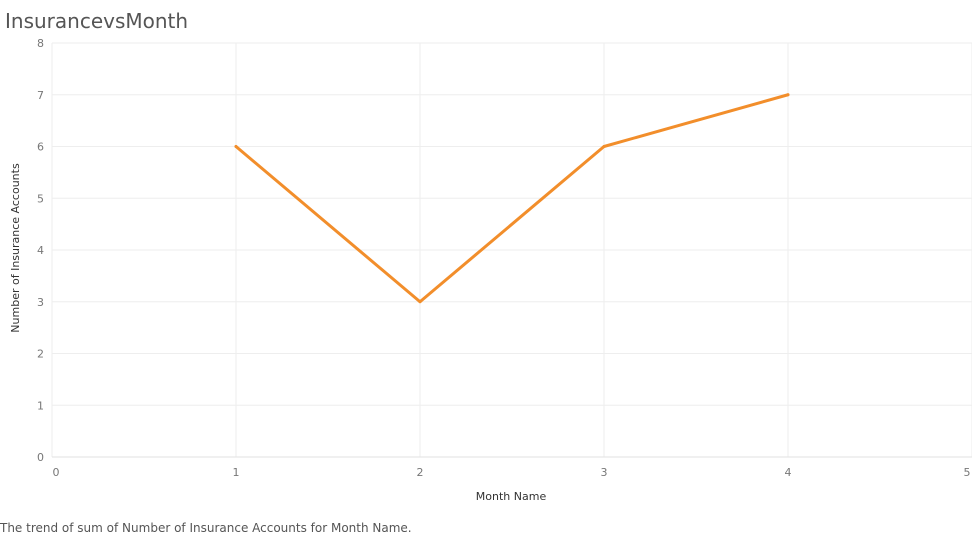 The width and height of the screenshot is (972, 537). Describe the element at coordinates (97, 21) in the screenshot. I see `chart-title: InsurancevsMonth` at that location.